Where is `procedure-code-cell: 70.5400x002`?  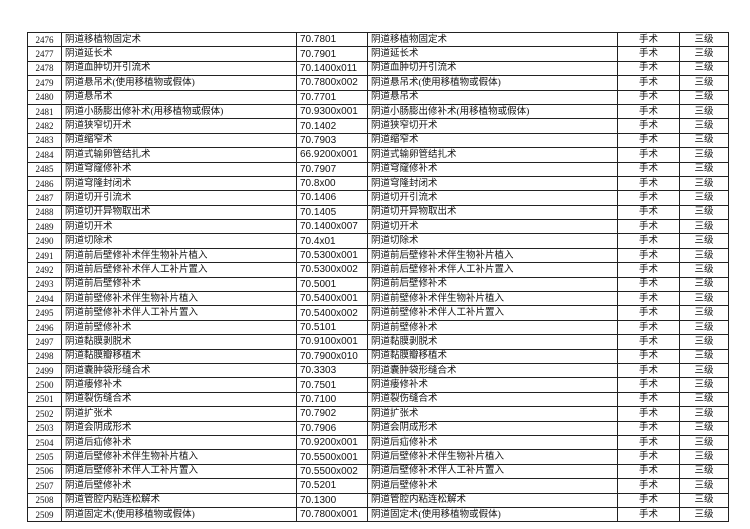 procedure-code-cell: 70.5400x002 is located at coordinates (332, 313).